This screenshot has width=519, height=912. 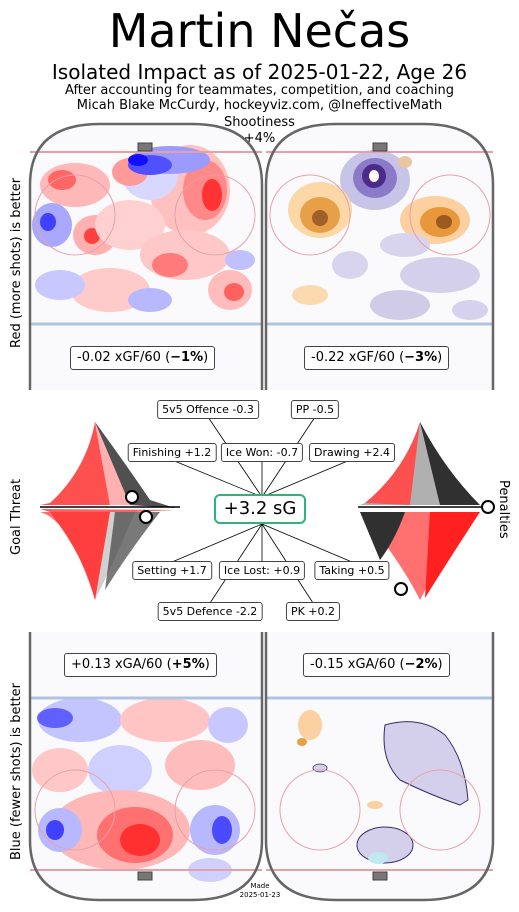 What do you see at coordinates (208, 409) in the screenshot?
I see `component-label: 5v5 Offence -0.3` at bounding box center [208, 409].